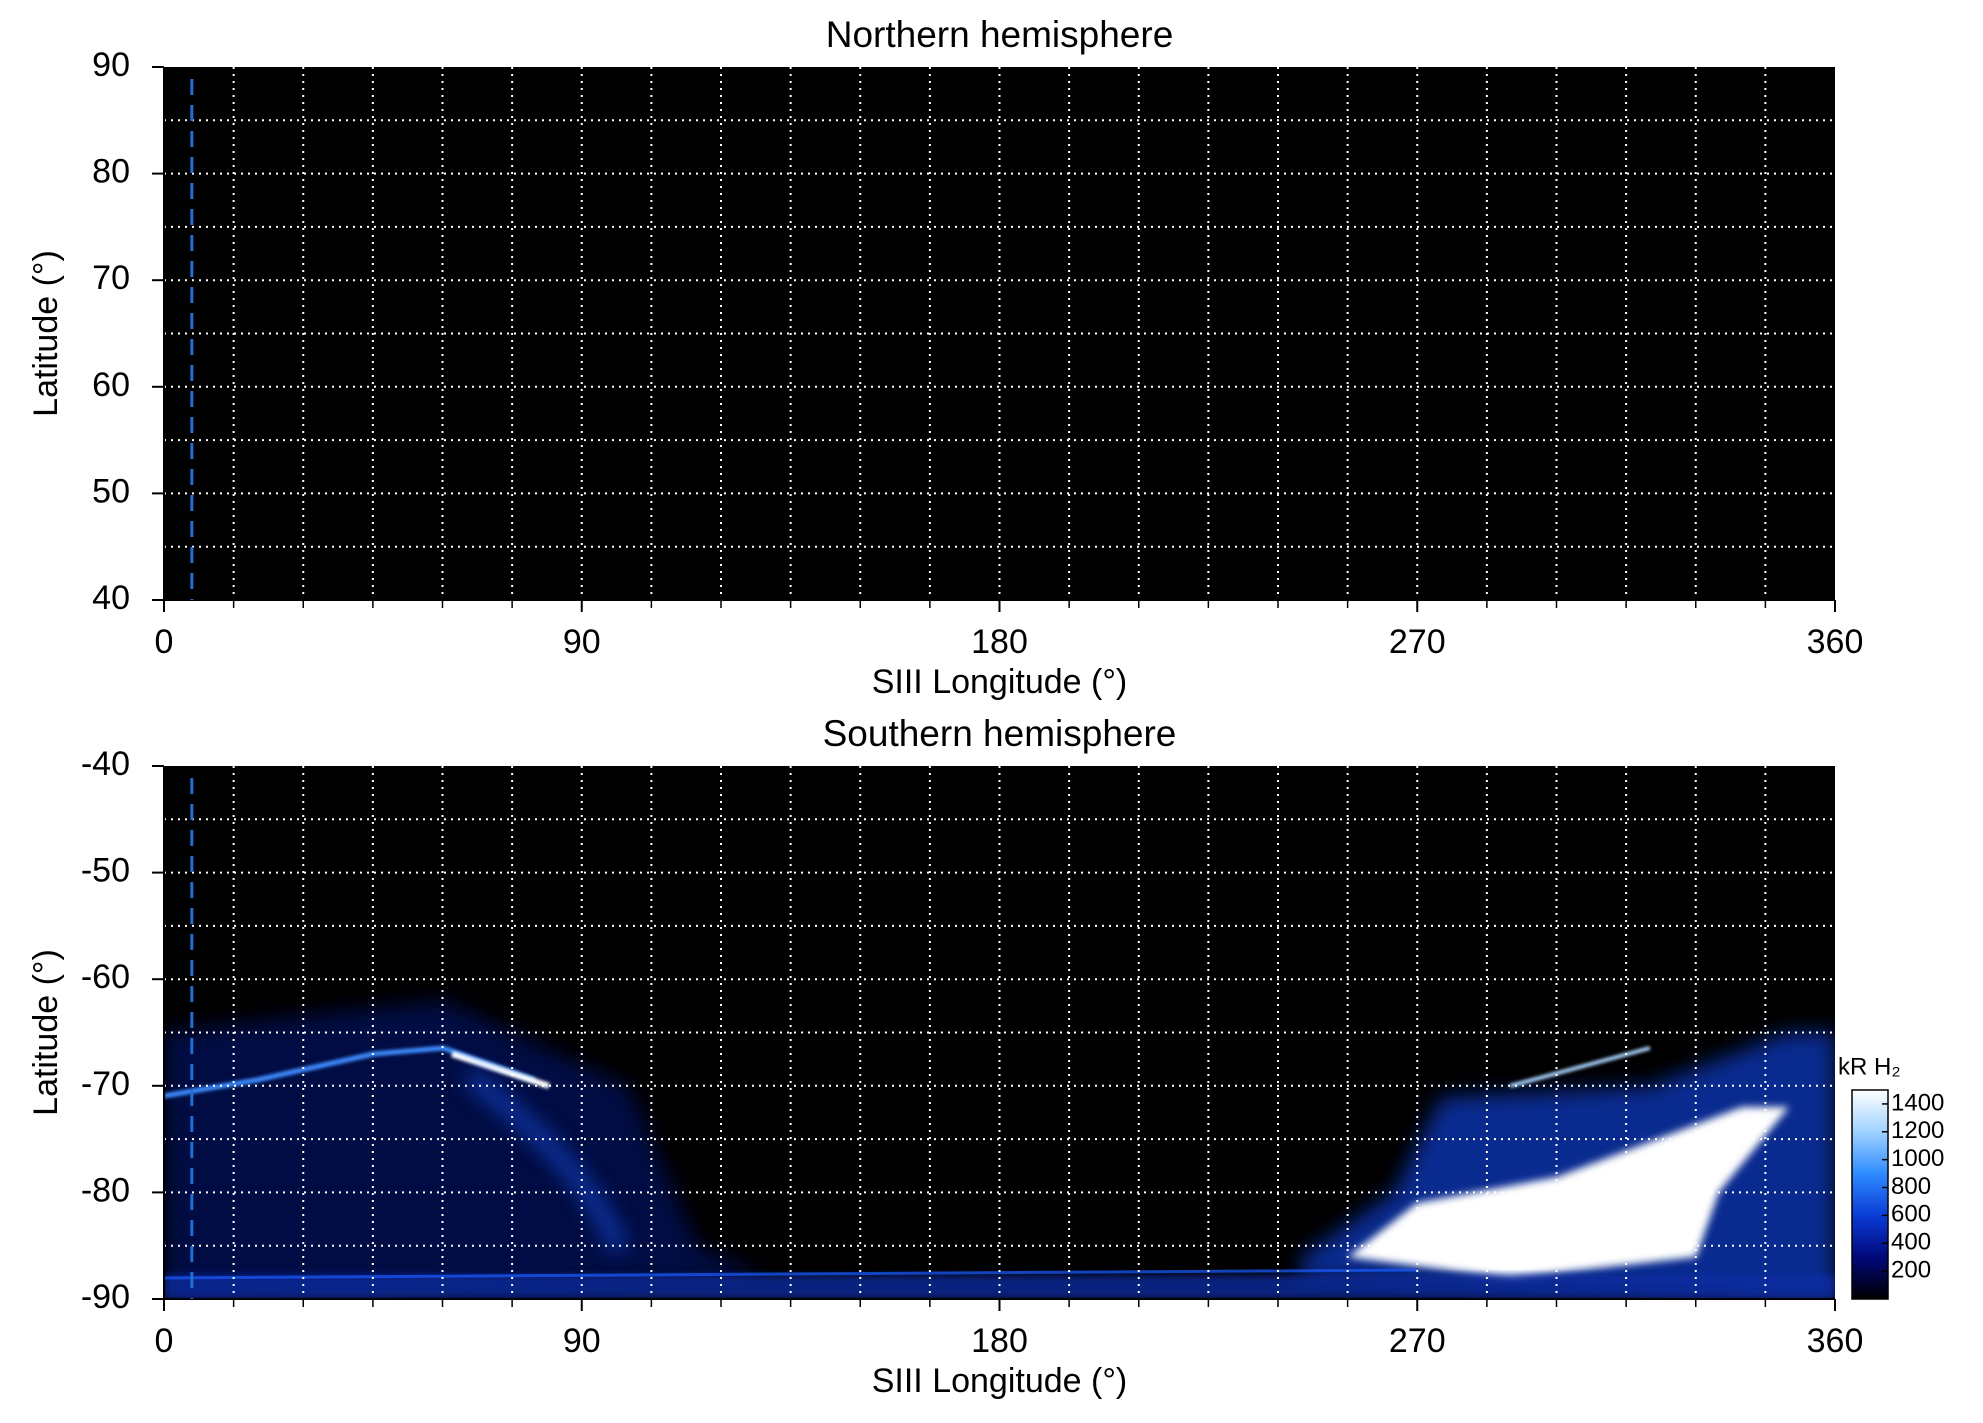 Image resolution: width=1983 pixels, height=1423 pixels. What do you see at coordinates (1000, 34) in the screenshot?
I see `chart-title: Northern hemisphere` at bounding box center [1000, 34].